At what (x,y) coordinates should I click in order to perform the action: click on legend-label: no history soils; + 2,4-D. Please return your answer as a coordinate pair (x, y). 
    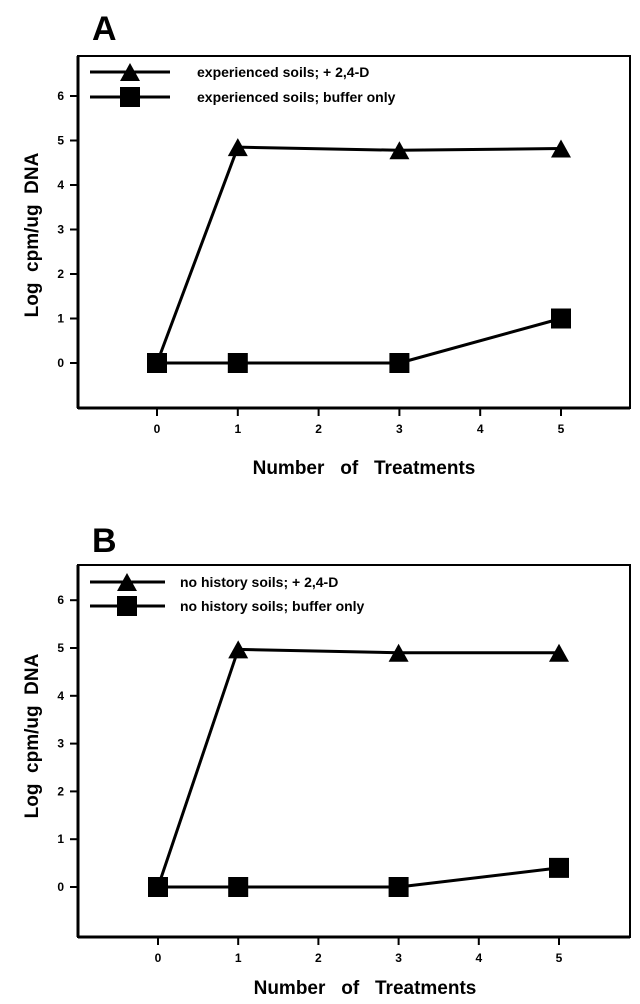
    Looking at the image, I should click on (259, 582).